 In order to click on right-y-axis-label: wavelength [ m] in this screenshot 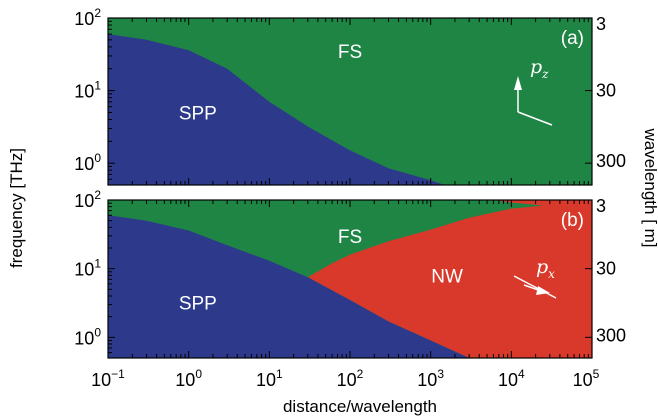, I will do `click(649, 187)`.